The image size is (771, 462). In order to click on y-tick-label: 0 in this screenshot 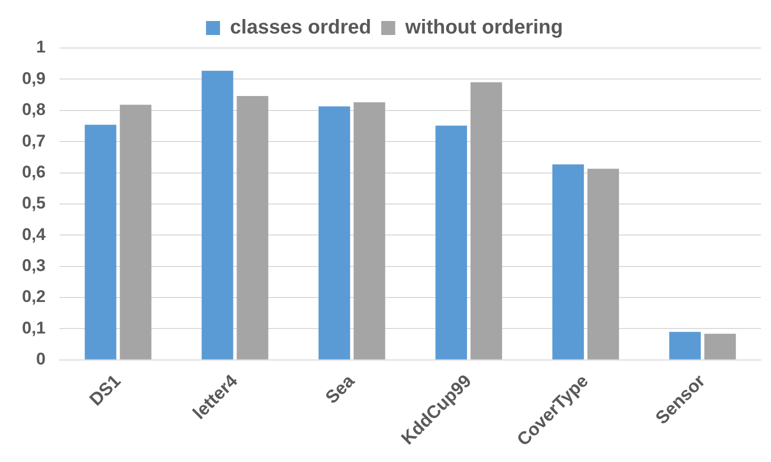, I will do `click(41, 359)`.